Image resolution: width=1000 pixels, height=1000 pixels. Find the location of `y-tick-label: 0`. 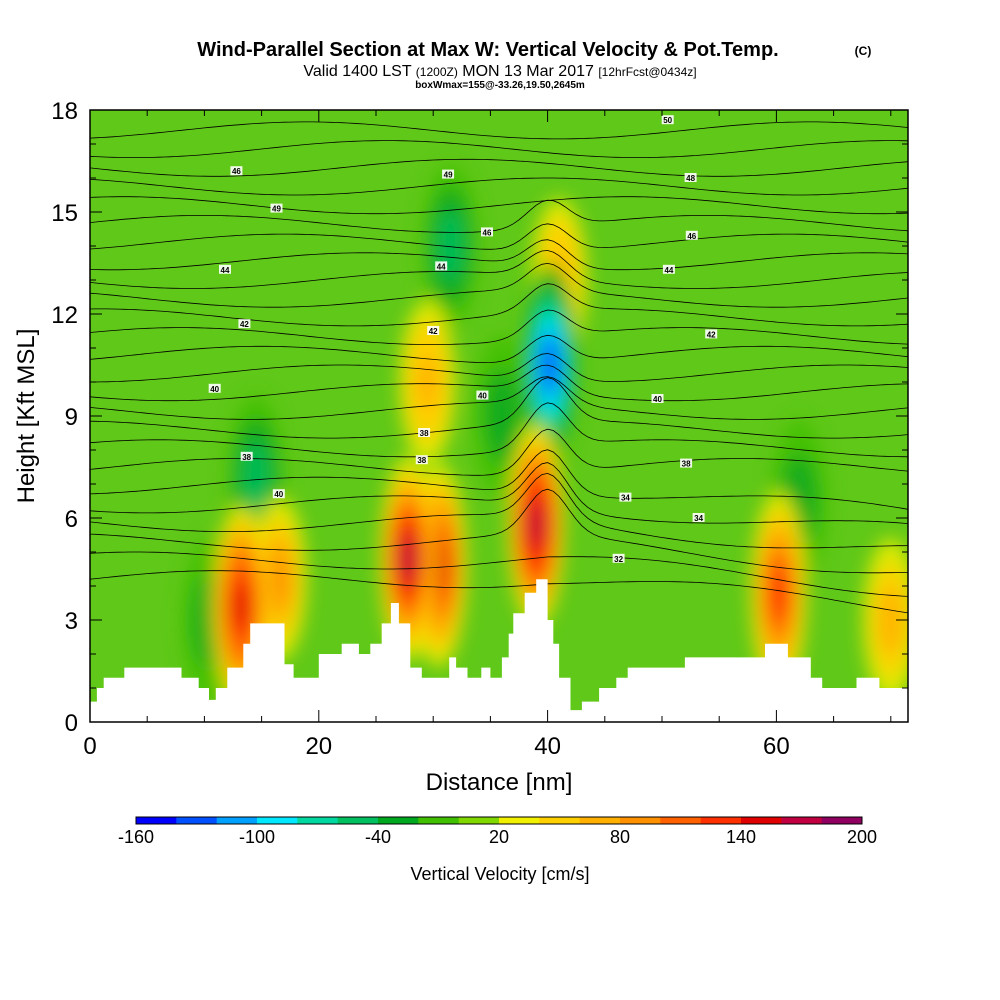

y-tick-label: 0 is located at coordinates (71, 723).